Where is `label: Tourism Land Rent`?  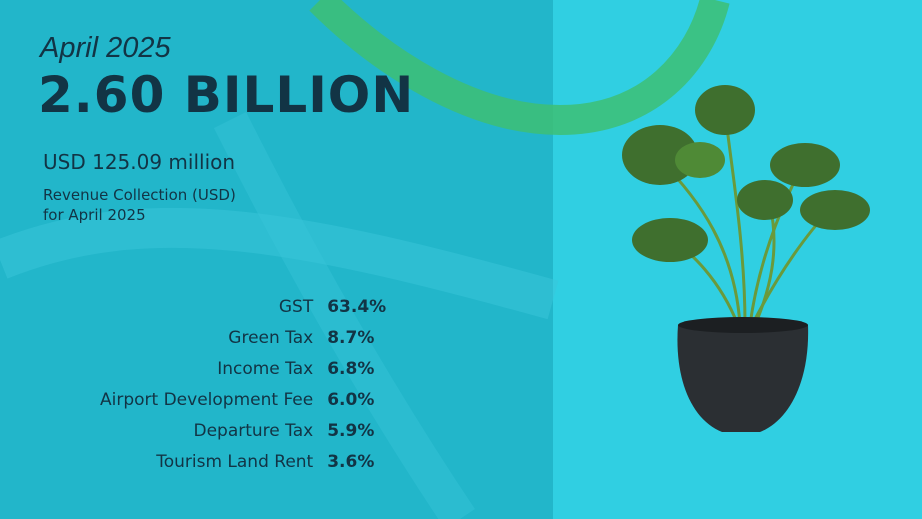 label: Tourism Land Rent is located at coordinates (235, 462).